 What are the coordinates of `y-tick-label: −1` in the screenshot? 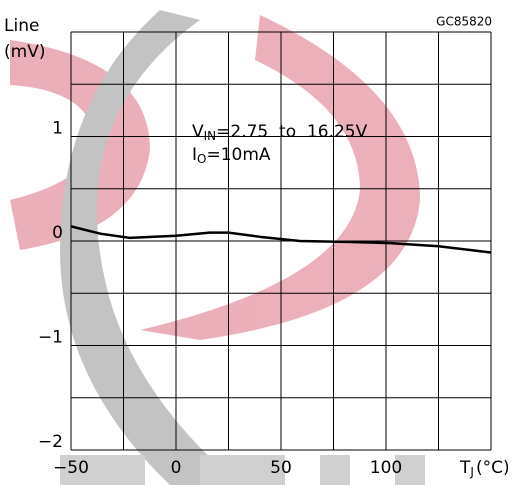 It's located at (50, 338).